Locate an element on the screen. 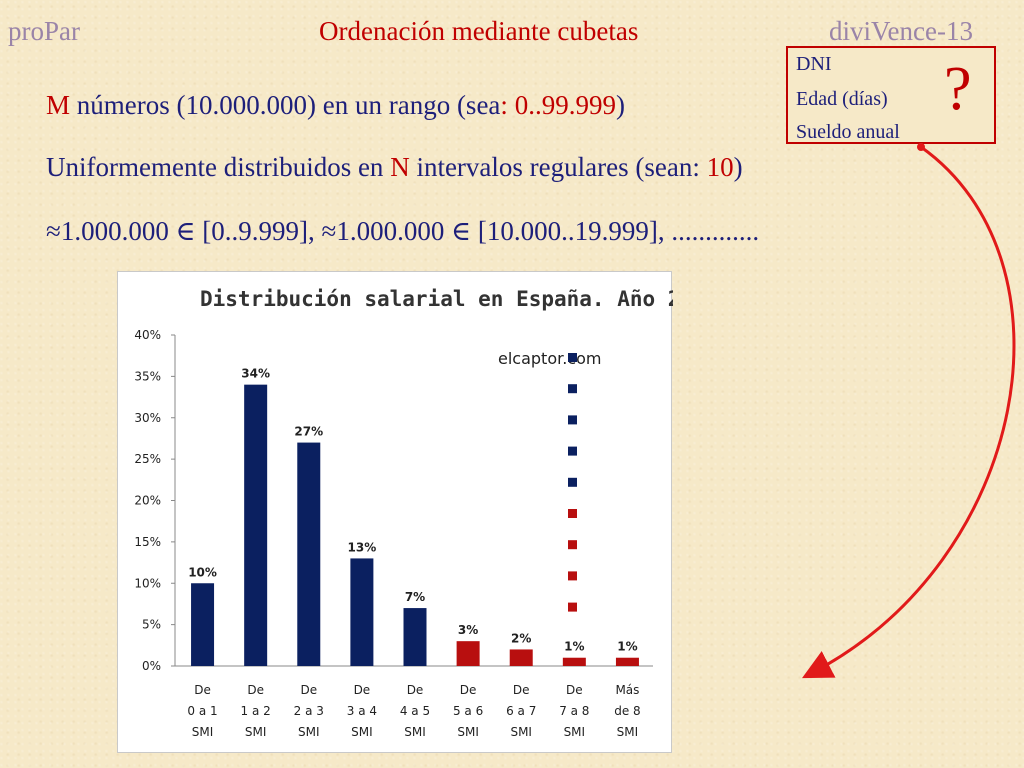 This screenshot has width=1024, height=768. m-symbol: M is located at coordinates (58, 105).